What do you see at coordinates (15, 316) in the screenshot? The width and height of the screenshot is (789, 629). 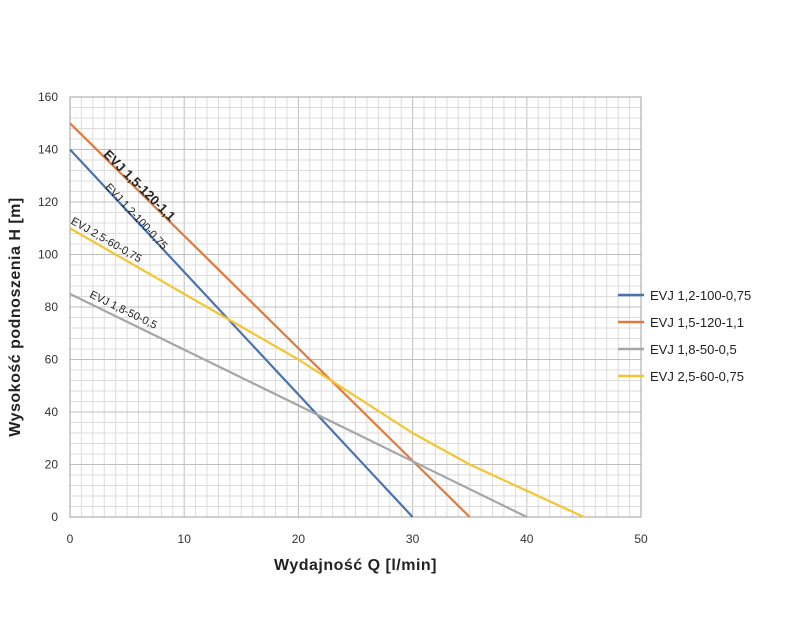 I see `y-axis-title: Wysokość podnoszenia H [m]` at bounding box center [15, 316].